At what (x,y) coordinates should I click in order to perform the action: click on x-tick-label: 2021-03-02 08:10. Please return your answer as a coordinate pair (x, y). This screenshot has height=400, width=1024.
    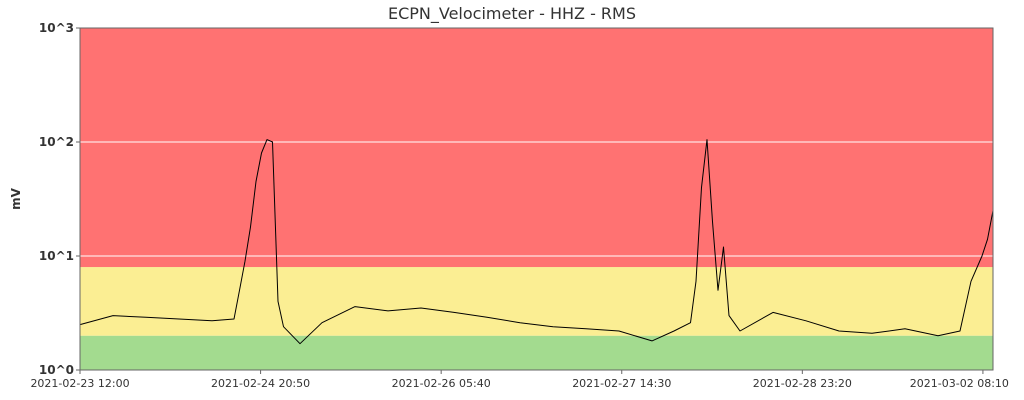
    Looking at the image, I should click on (959, 383).